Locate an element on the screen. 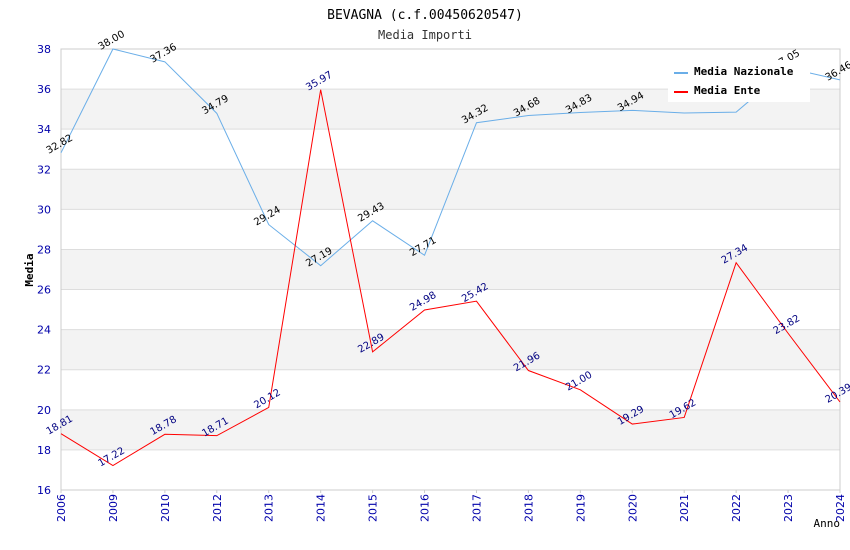 The height and width of the screenshot is (550, 850). y-tick-label: 30 is located at coordinates (44, 209).